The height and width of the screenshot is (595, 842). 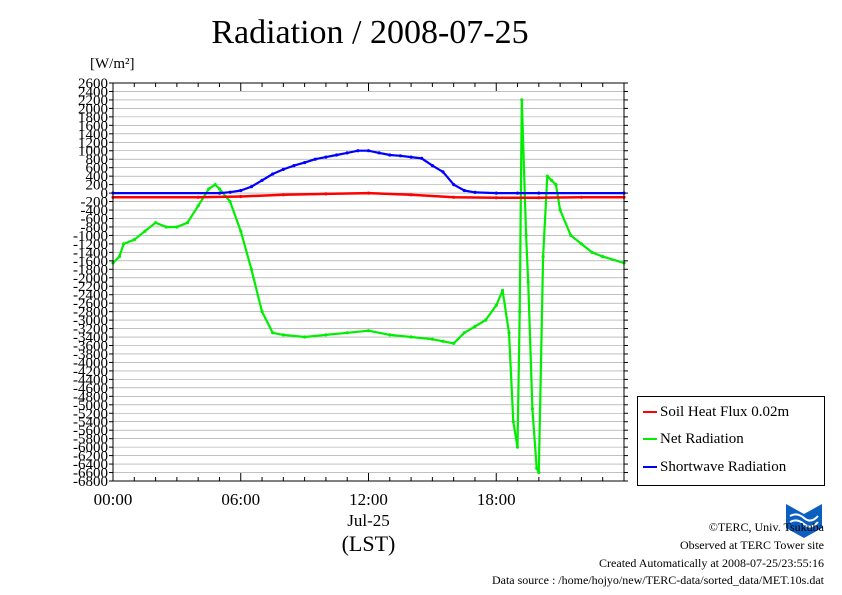 What do you see at coordinates (90, 431) in the screenshot?
I see `y-tick-label: -5600` at bounding box center [90, 431].